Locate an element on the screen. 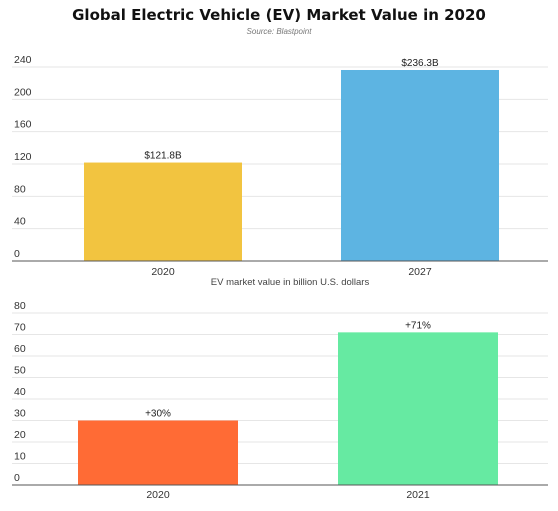 This screenshot has height=511, width=558. bottom-y-tick-label: 40 is located at coordinates (20, 392).